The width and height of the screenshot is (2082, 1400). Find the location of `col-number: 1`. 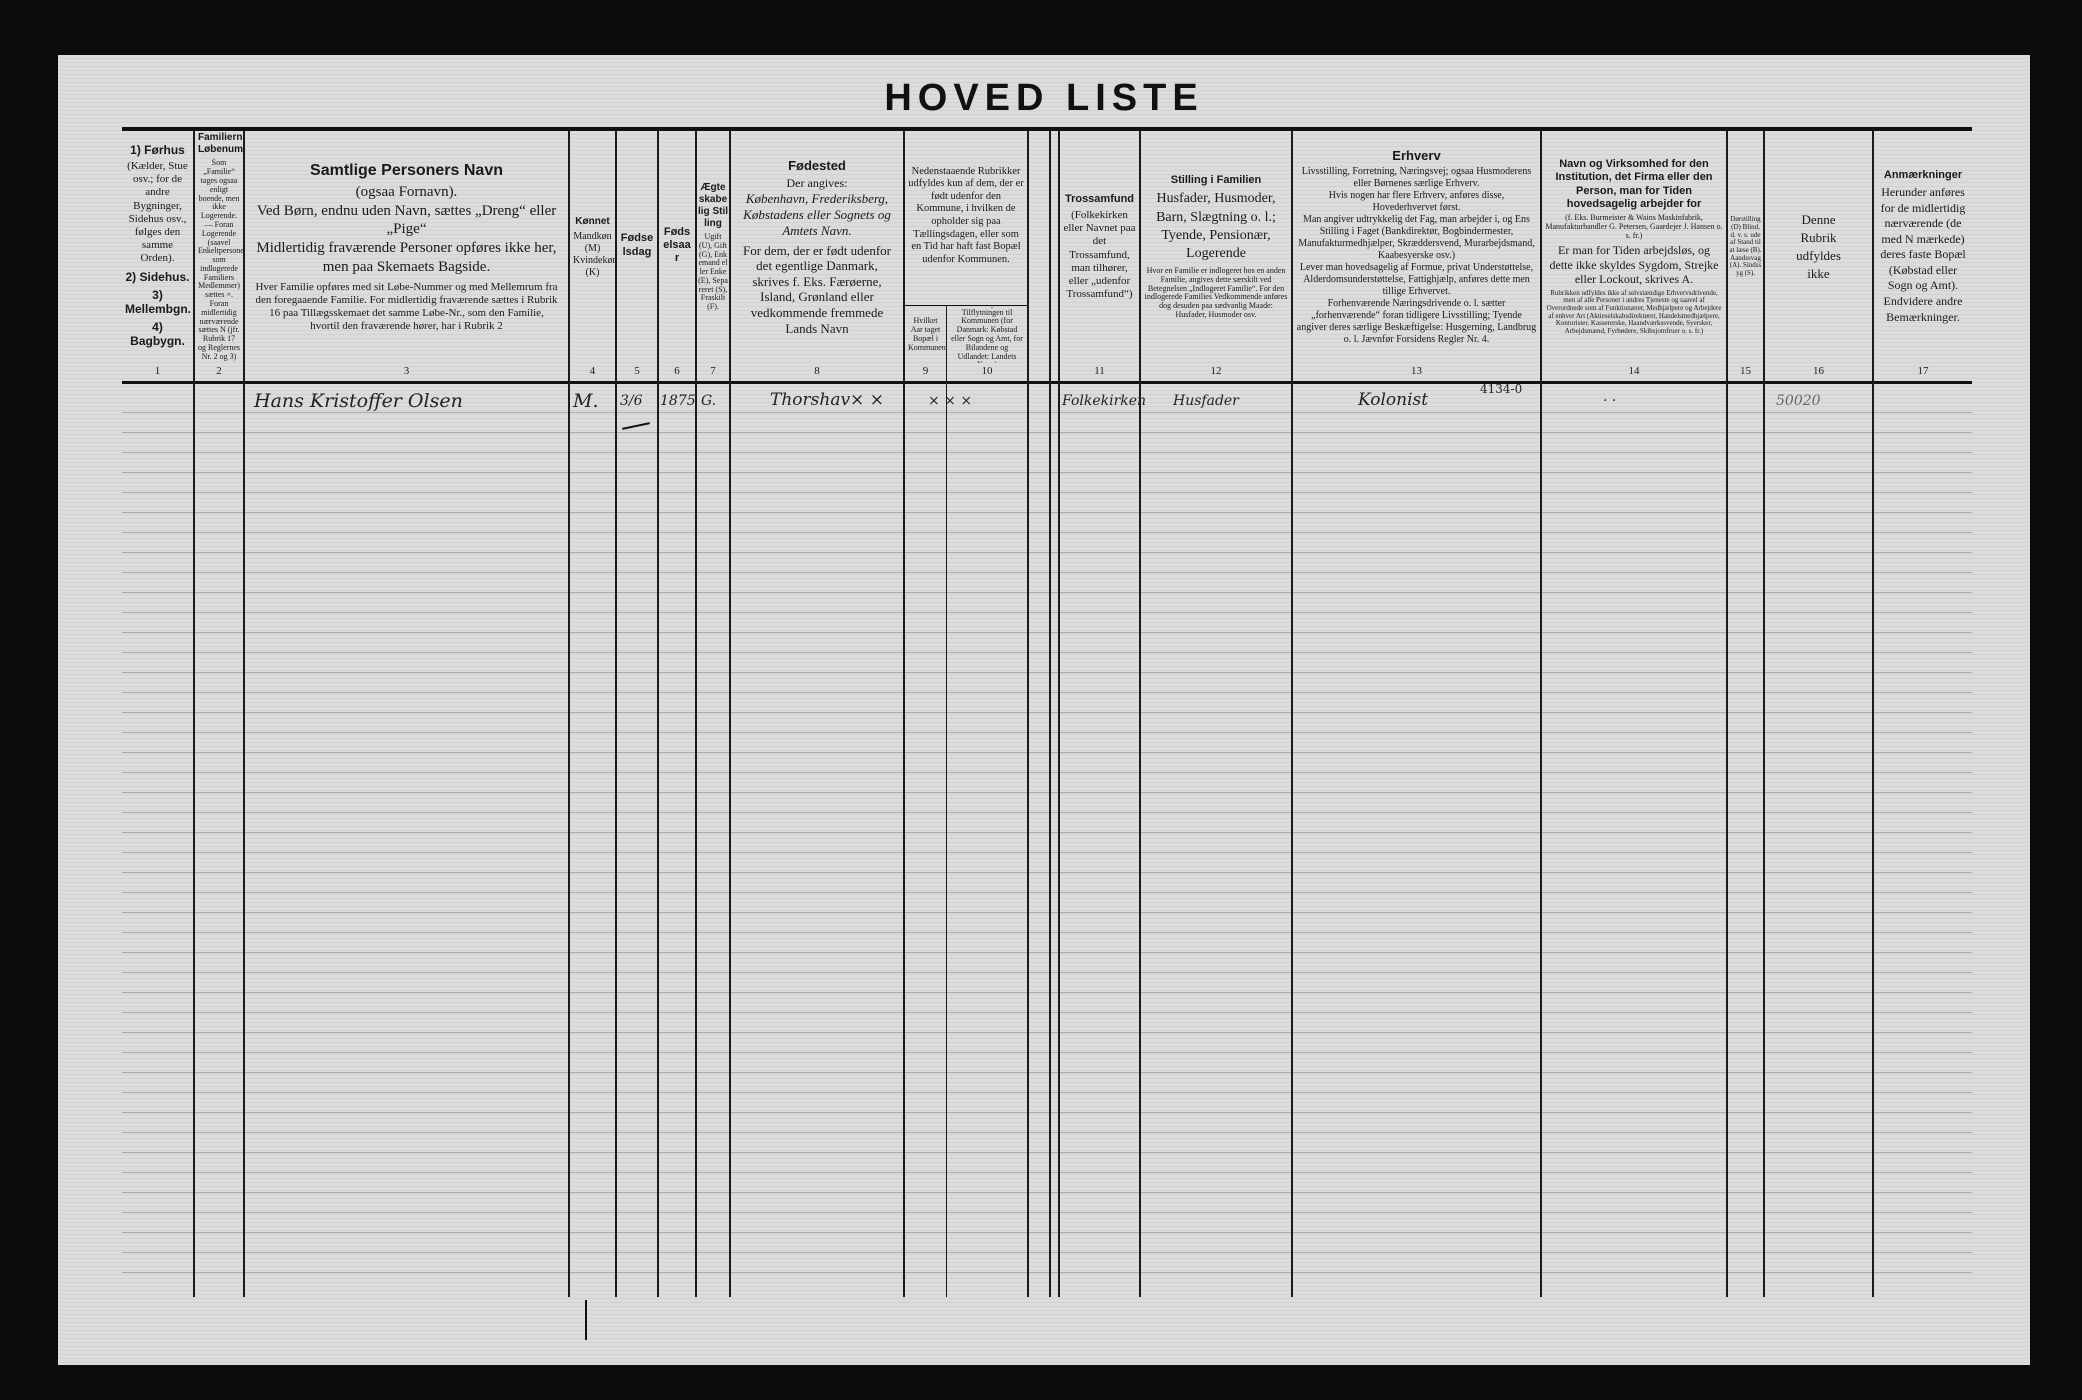

col-number: 1 is located at coordinates (157, 371).